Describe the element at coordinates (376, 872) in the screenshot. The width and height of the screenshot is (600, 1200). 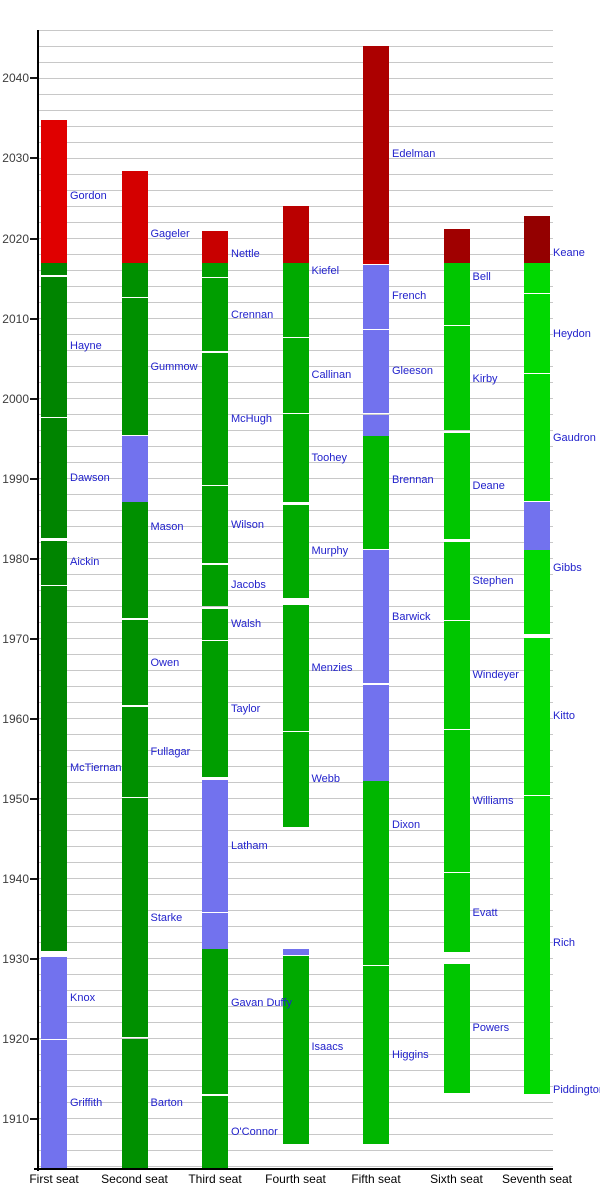
I see `bar-segment-dixon` at that location.